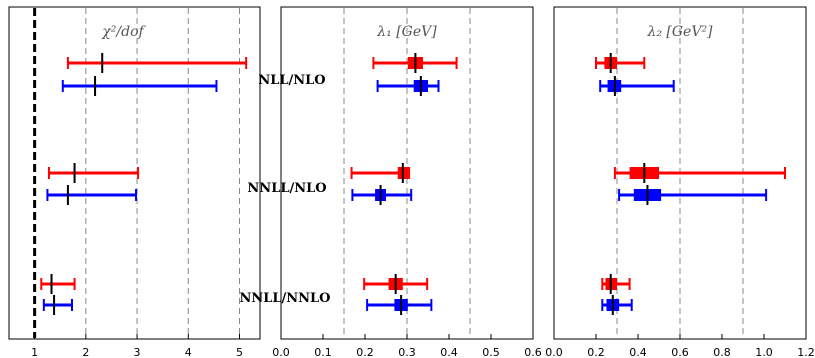 This screenshot has width=815, height=358. What do you see at coordinates (188, 352) in the screenshot?
I see `x-tick-label: 4` at bounding box center [188, 352].